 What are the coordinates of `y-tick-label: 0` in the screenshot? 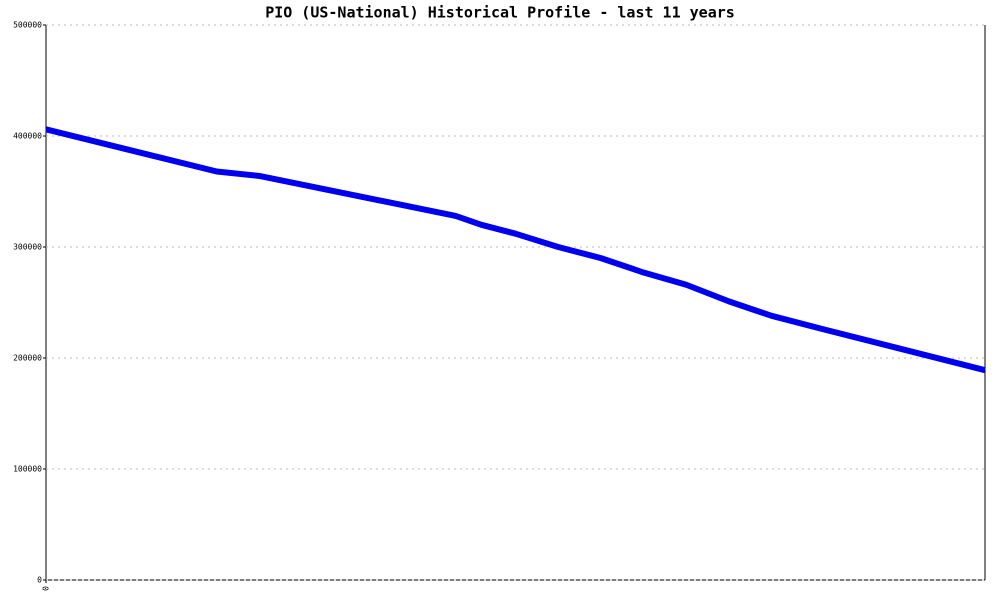 It's located at (39, 580).